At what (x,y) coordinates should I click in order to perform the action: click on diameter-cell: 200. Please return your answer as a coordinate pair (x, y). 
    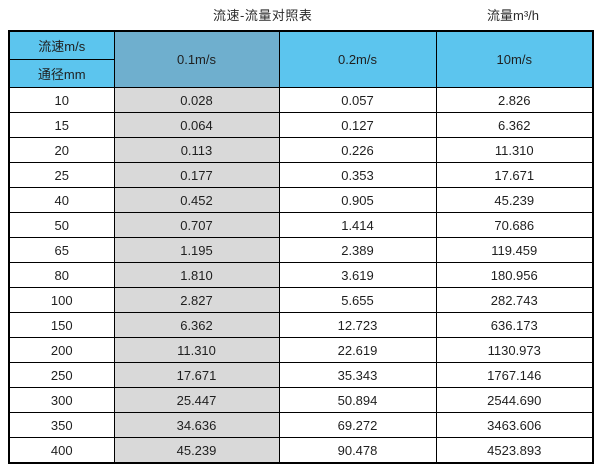
    Looking at the image, I should click on (61, 350).